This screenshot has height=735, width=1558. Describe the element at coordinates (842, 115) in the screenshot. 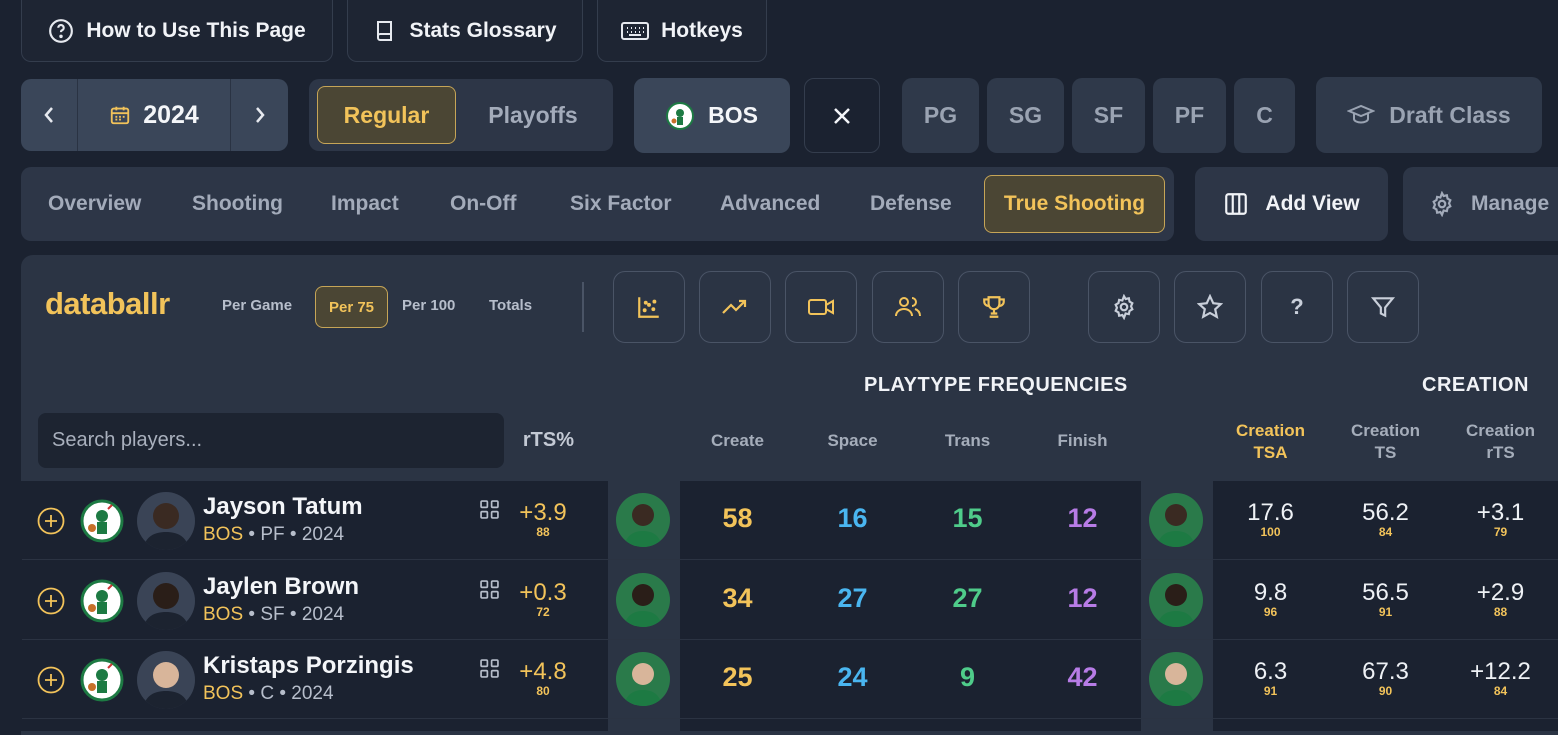

I see `clear-team-button` at that location.